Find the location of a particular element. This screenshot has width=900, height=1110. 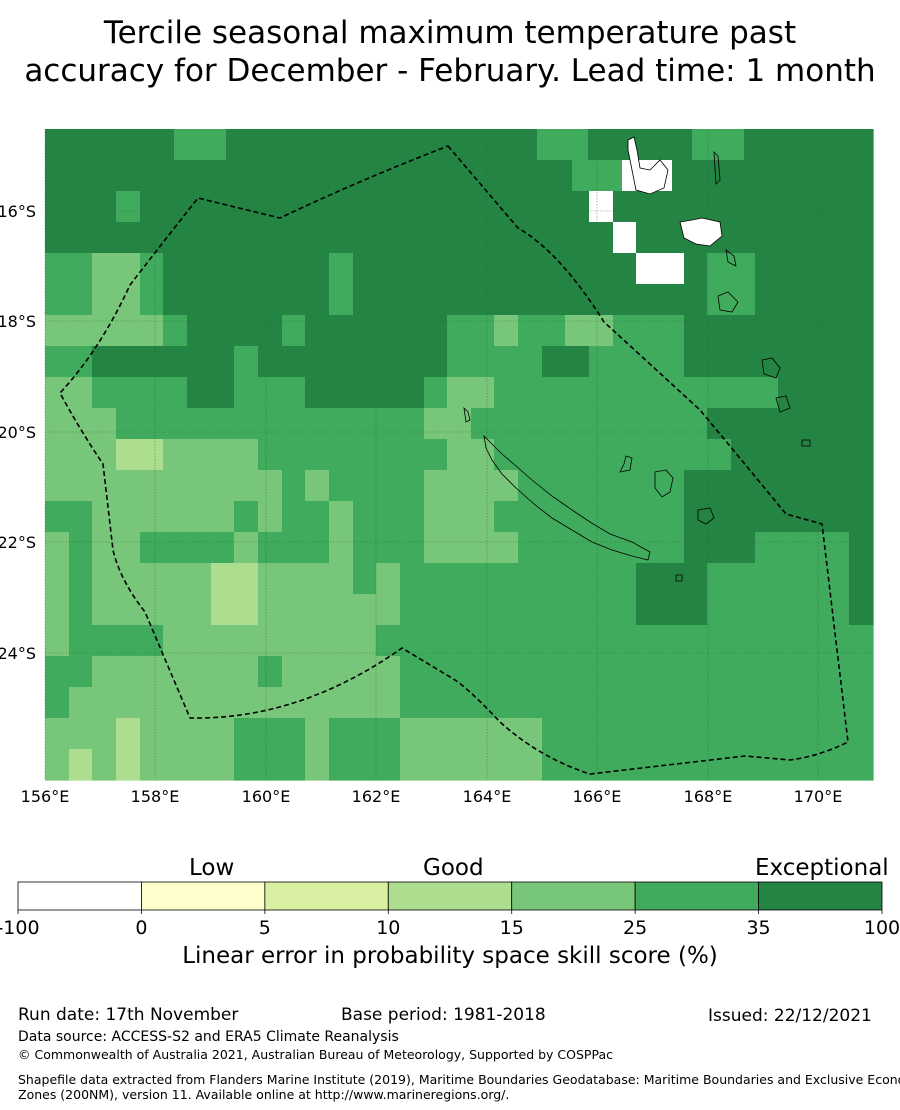

colorbar-label: -100 is located at coordinates (20, 928).